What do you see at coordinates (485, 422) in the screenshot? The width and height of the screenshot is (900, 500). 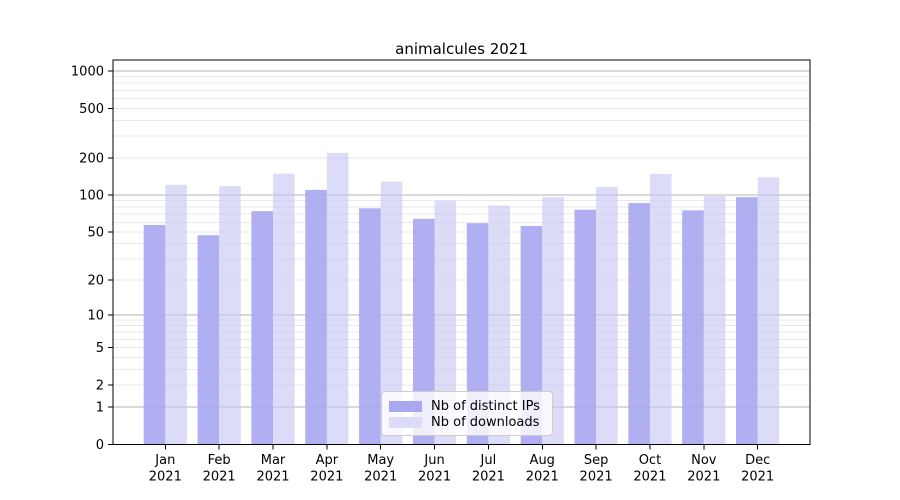 I see `legend-label-downloads: Nb of downloads` at bounding box center [485, 422].